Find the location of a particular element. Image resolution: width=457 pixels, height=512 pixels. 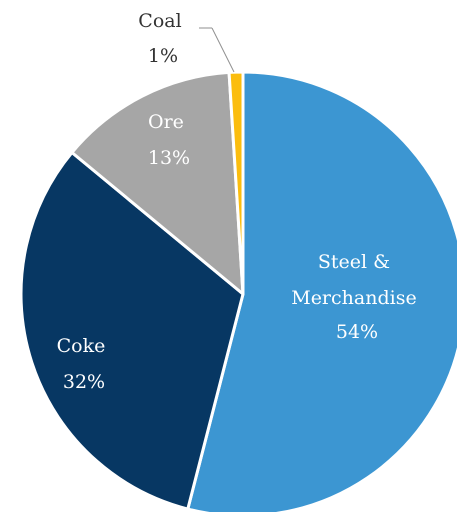

steel-merchandise-label-line1: Steel & is located at coordinates (354, 262).